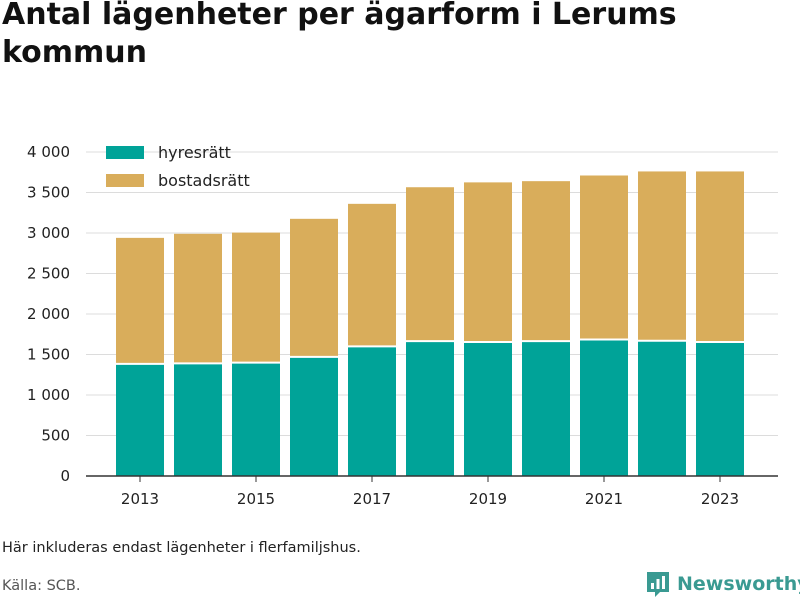 The width and height of the screenshot is (800, 600). Describe the element at coordinates (604, 257) in the screenshot. I see `bar-bostadsrätt-2021` at that location.